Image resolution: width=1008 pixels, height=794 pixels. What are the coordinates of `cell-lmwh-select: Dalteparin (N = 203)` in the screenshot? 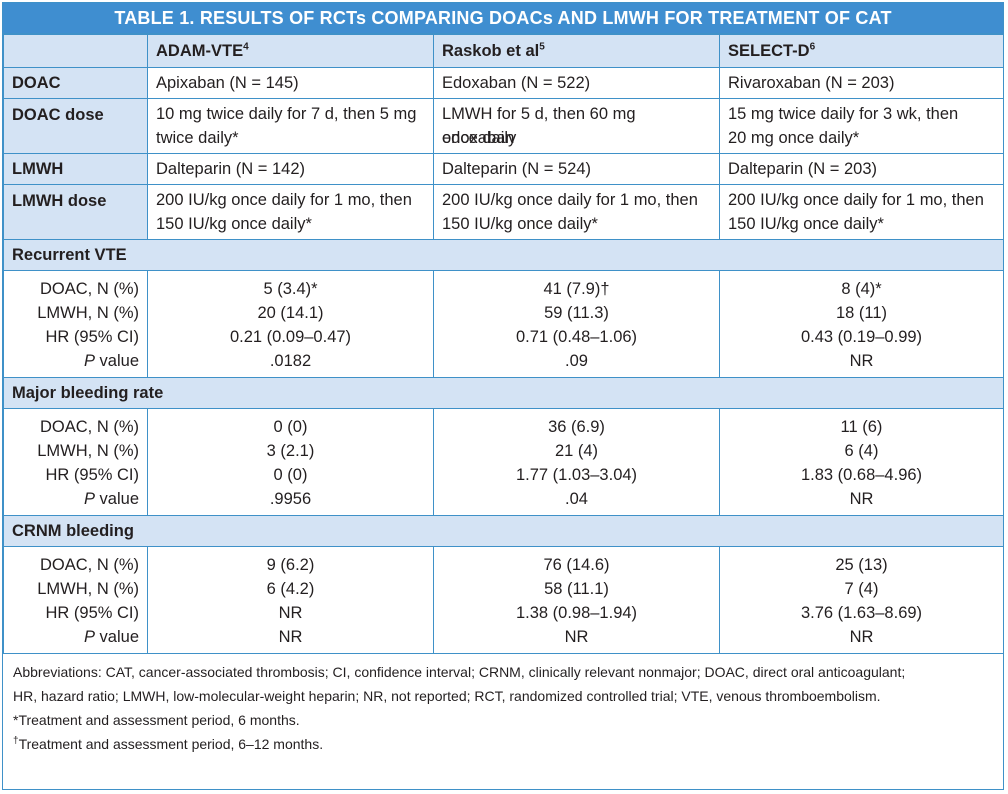 It's located at (861, 169).